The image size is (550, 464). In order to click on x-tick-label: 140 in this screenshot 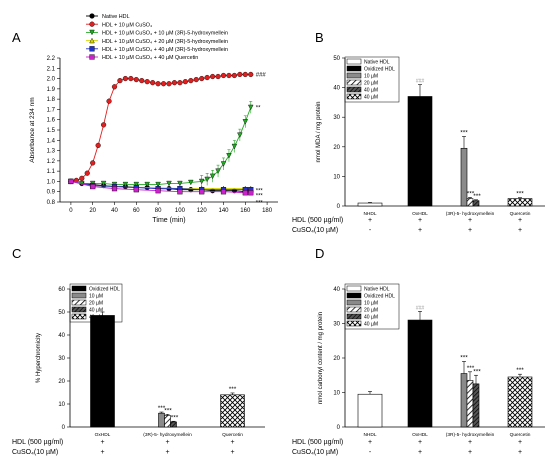, I will do `click(223, 211)`.